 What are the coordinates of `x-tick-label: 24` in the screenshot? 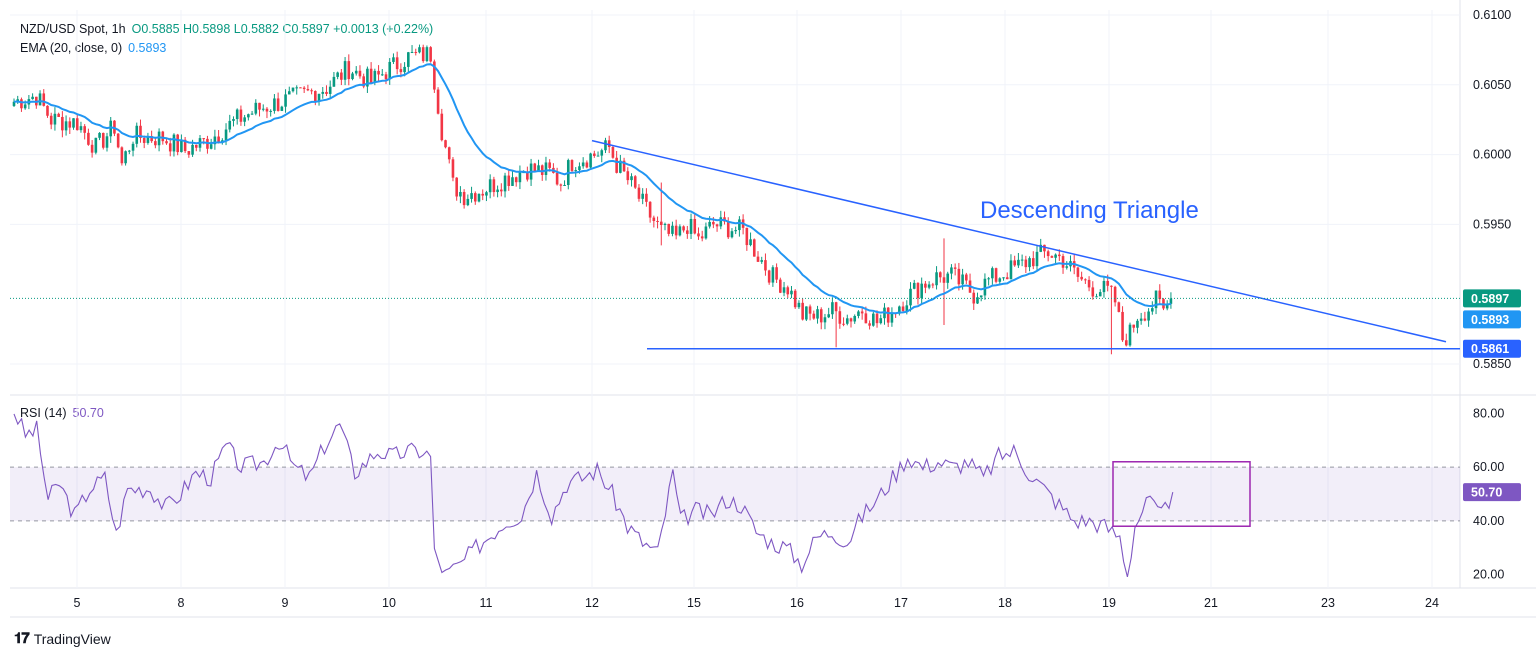 It's located at (1432, 603).